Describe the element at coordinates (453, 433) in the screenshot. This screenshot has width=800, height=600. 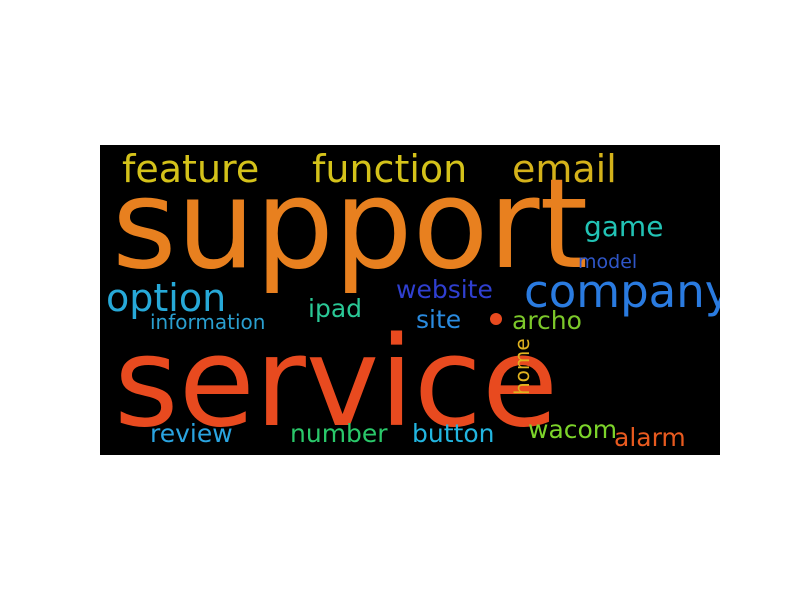
I see `word-button: button` at that location.